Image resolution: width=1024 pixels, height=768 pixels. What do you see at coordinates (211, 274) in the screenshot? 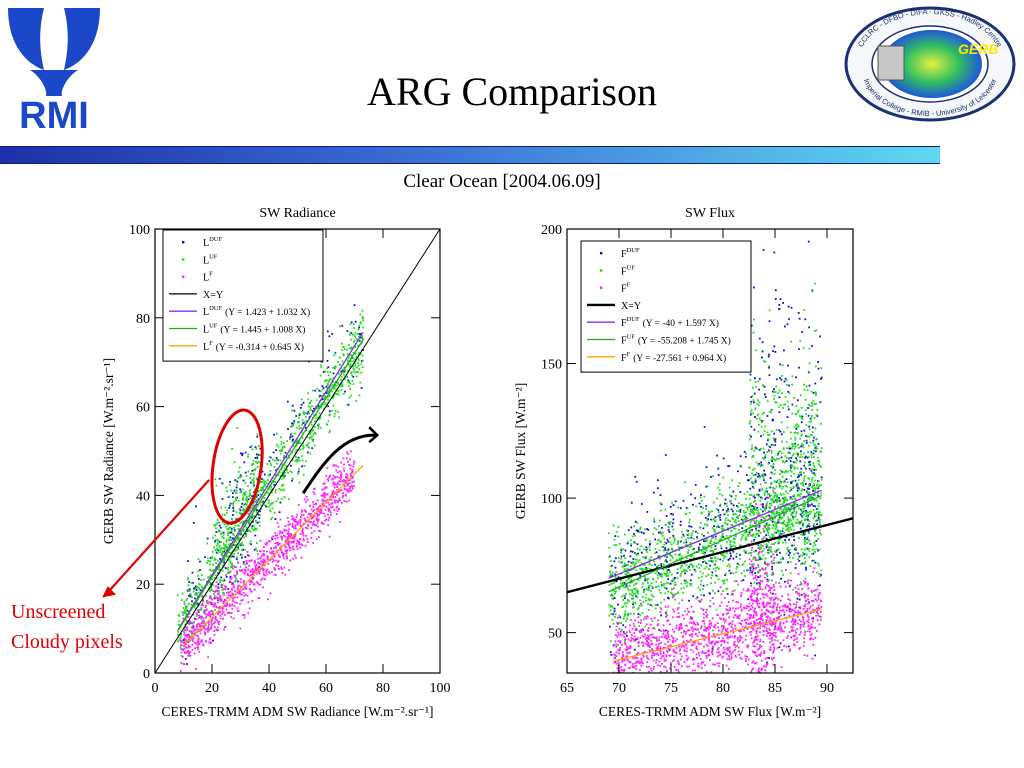
I see `legend-label-sup: F` at bounding box center [211, 274].